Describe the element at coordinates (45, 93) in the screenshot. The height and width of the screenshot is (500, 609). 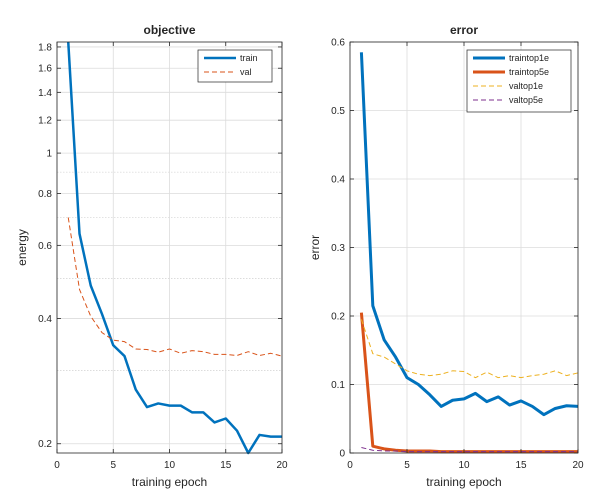
I see `y-tick-label: 1.4` at that location.